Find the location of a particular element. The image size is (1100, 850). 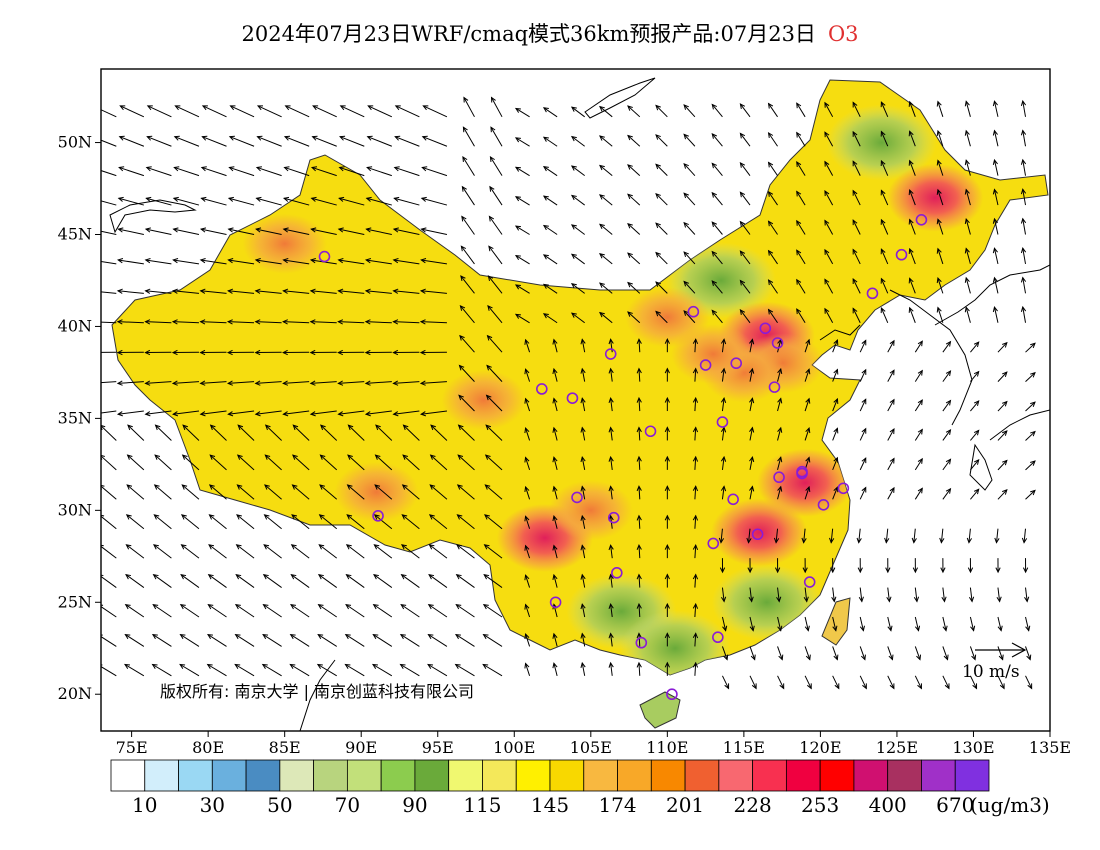

colorbar-swatch is located at coordinates (330, 775).